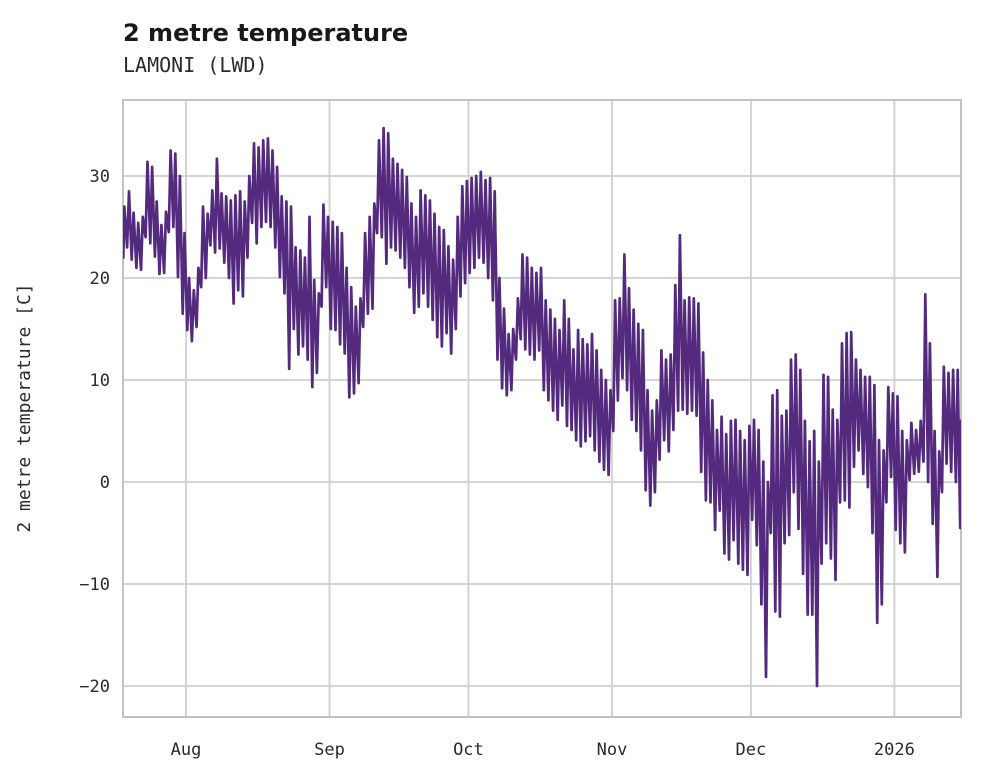  Describe the element at coordinates (329, 750) in the screenshot. I see `x-tick-label: Sep` at that location.